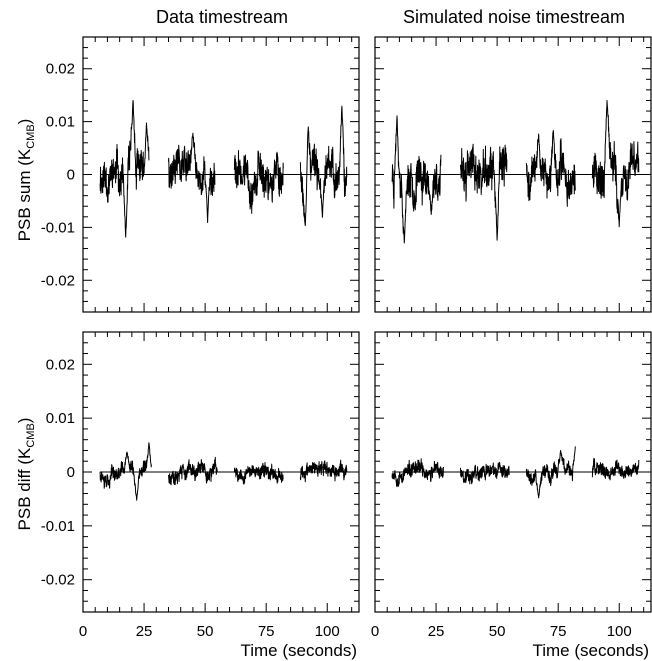 The height and width of the screenshot is (661, 652). Describe the element at coordinates (31, 136) in the screenshot. I see `y-axis-label-sum-sub: CMB` at that location.